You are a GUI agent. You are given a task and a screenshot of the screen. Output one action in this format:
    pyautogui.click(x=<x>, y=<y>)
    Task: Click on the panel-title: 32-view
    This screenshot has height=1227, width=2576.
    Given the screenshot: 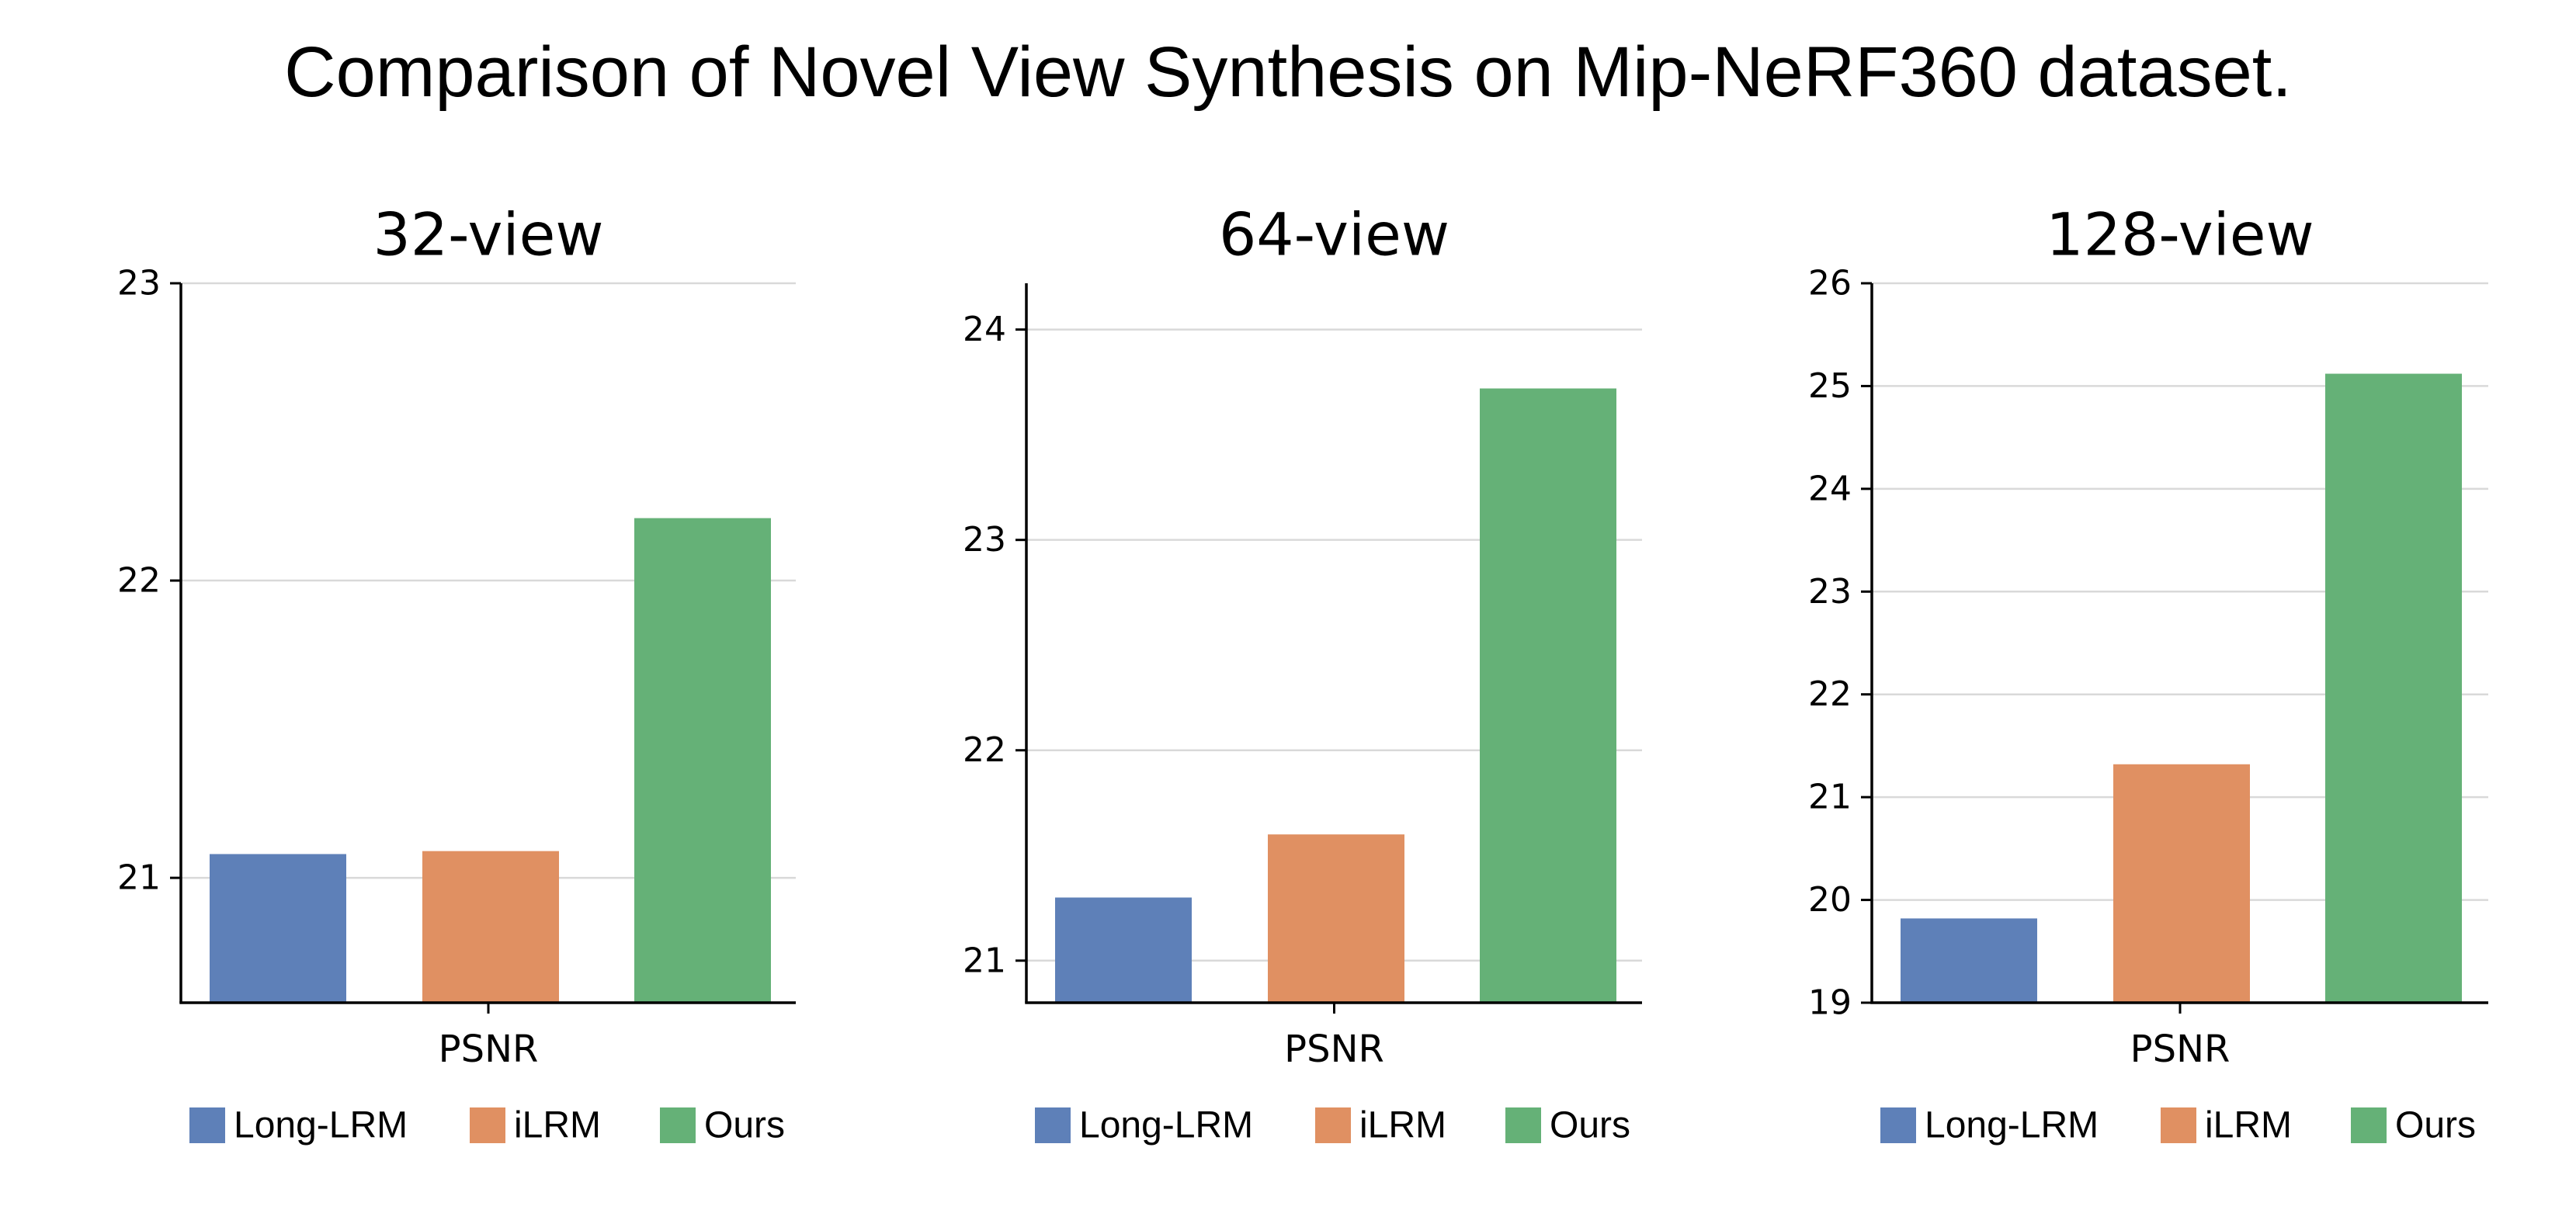 What is the action you would take?
    pyautogui.click(x=488, y=235)
    